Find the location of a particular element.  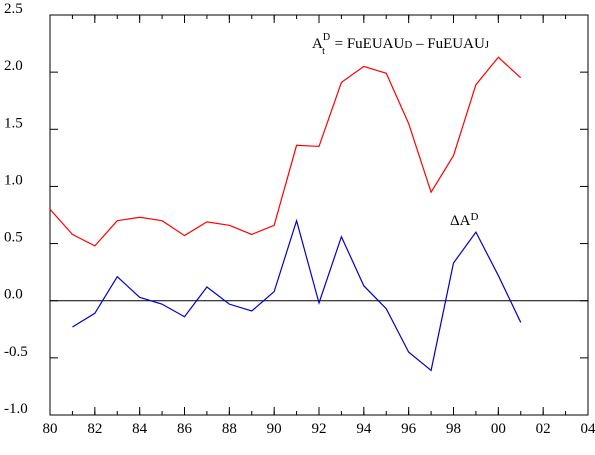

x-tick-label: 80 is located at coordinates (50, 429).